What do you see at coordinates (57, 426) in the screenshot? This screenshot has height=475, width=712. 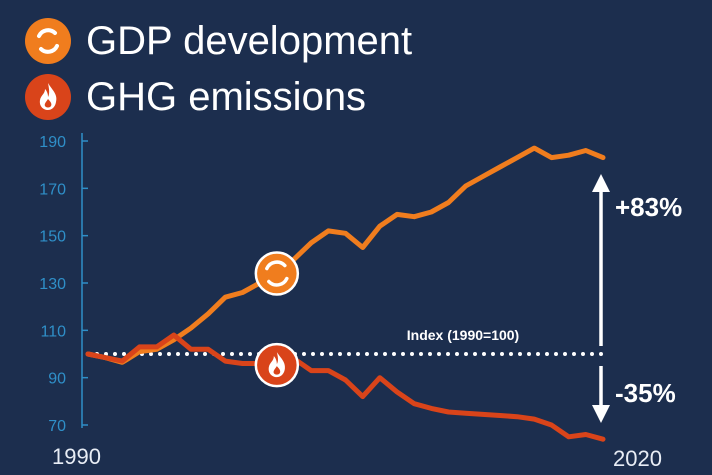 I see `y-tick-label: 70` at bounding box center [57, 426].